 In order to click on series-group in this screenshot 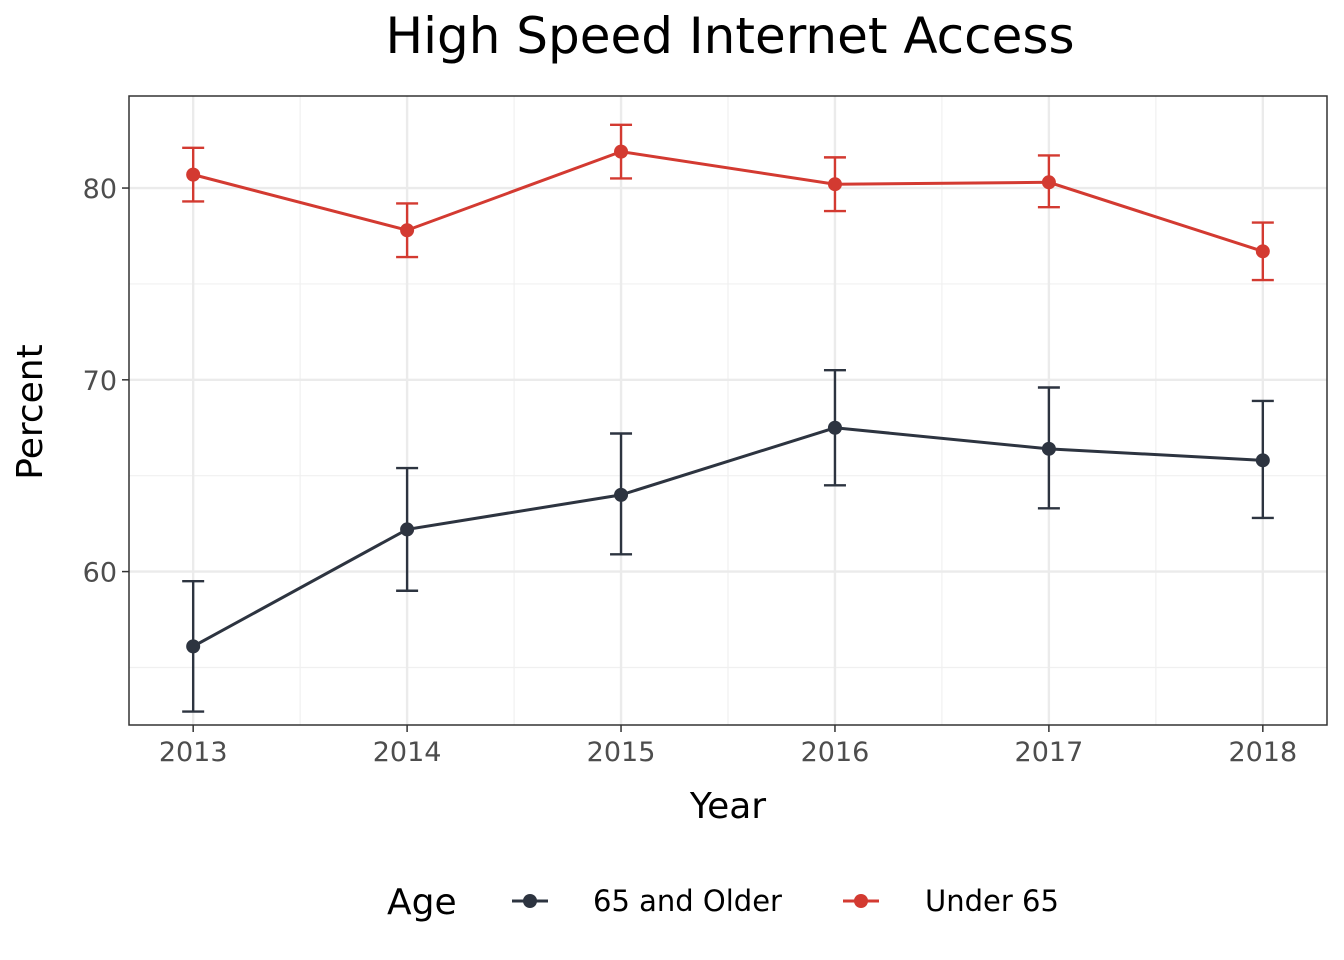, I will do `click(728, 202)`.